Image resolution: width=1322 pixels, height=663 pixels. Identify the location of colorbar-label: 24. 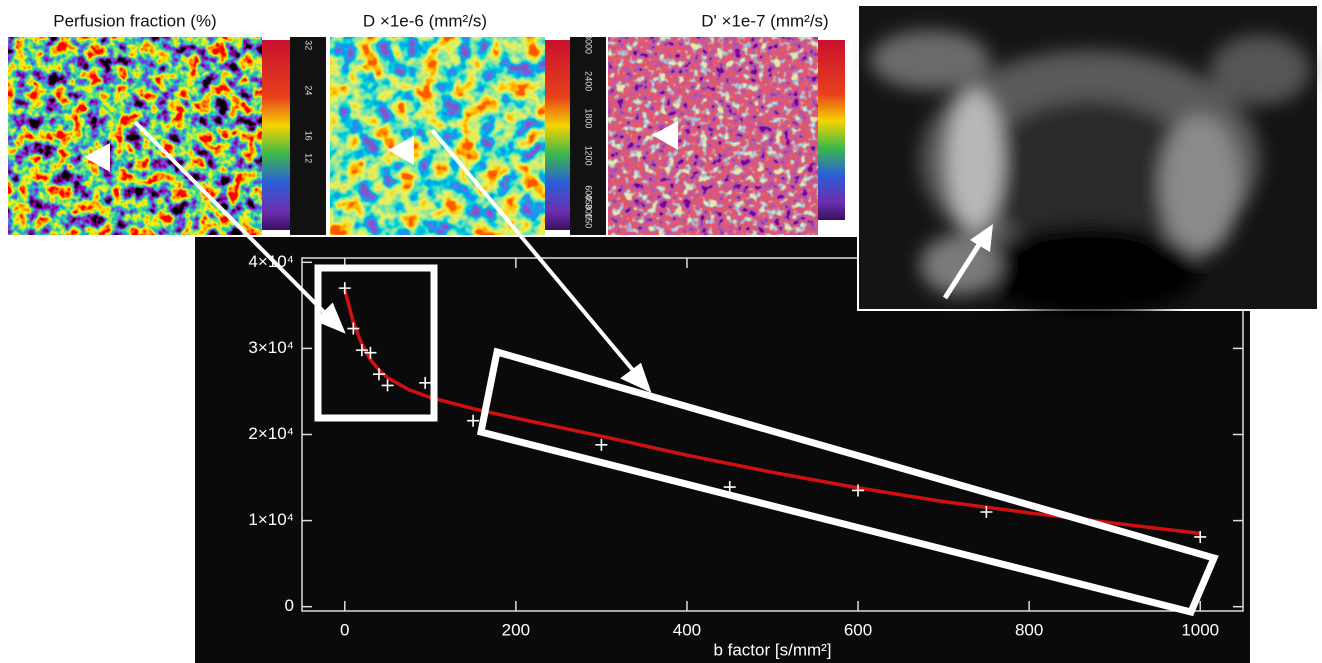
(309, 90).